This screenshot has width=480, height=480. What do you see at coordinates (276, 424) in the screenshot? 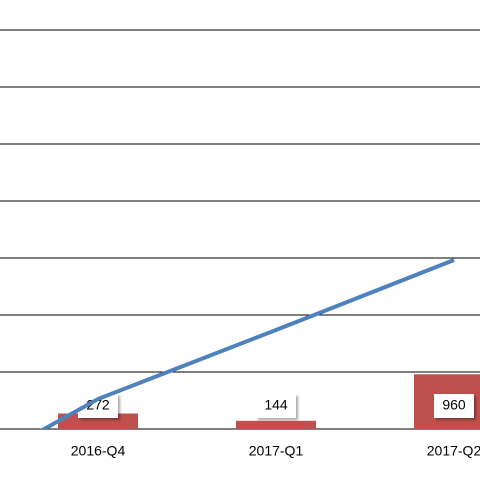
I see `bar` at bounding box center [276, 424].